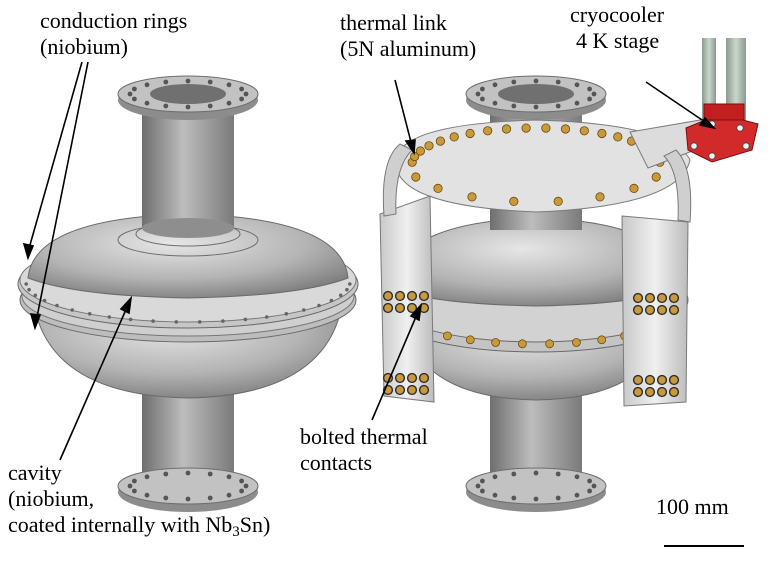 This screenshot has height=567, width=774. What do you see at coordinates (255, 524) in the screenshot?
I see `label-cavity-line3-suffix: Sn)` at bounding box center [255, 524].